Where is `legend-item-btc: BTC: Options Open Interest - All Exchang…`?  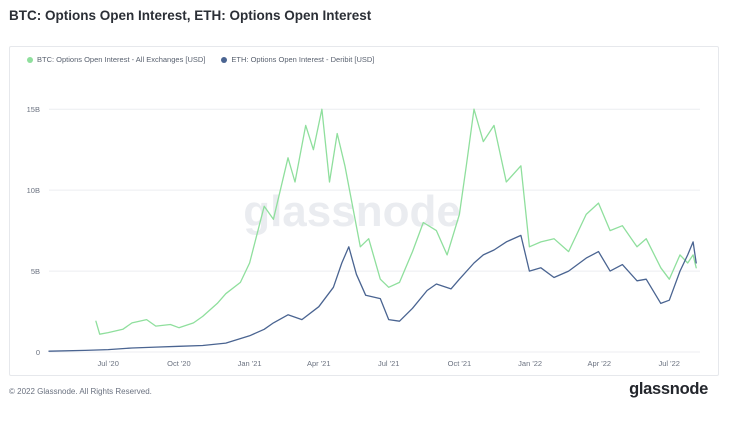
legend-item-btc: BTC: Options Open Interest - All Exchang… is located at coordinates (116, 59).